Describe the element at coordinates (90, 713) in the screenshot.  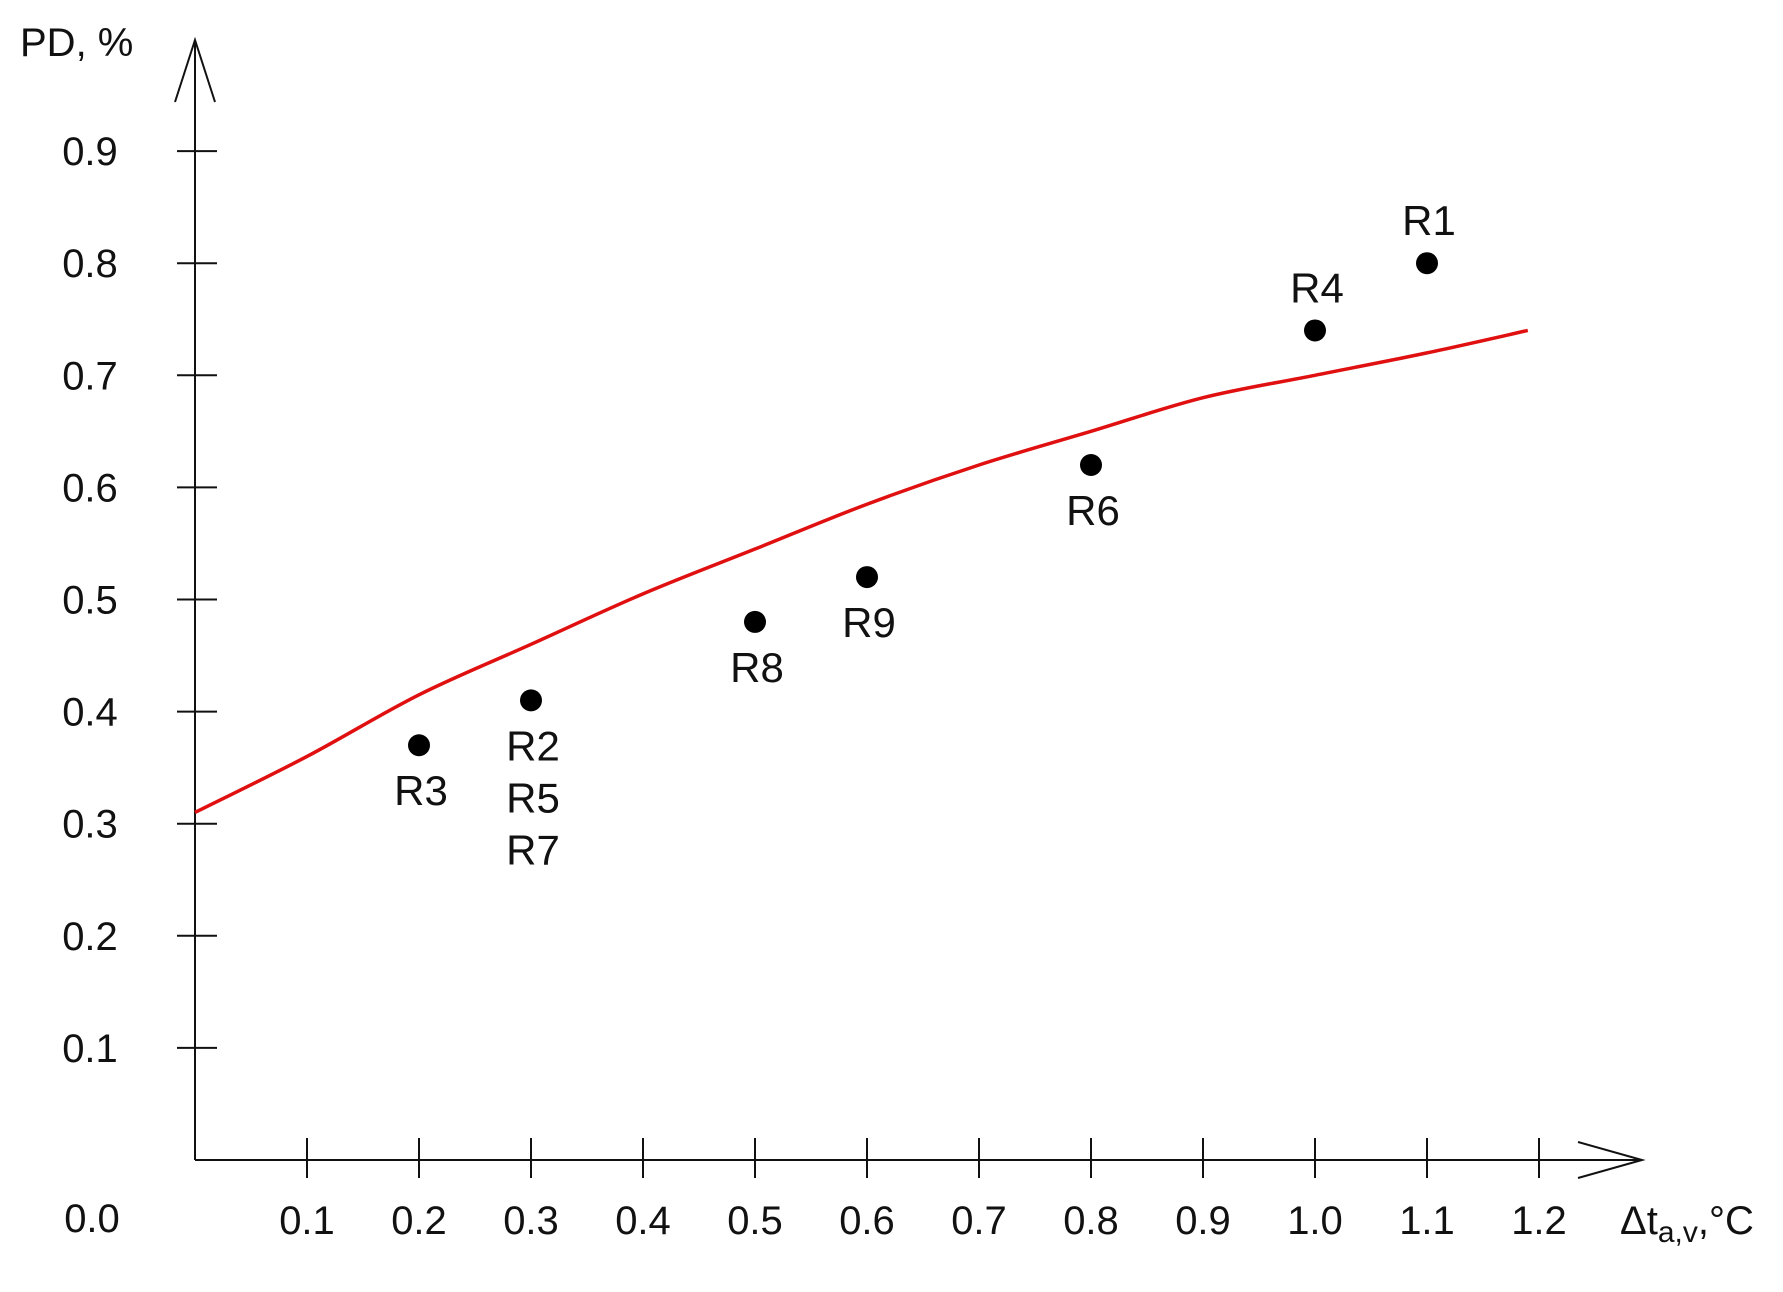
I see `y-tick-label: 0.4` at that location.